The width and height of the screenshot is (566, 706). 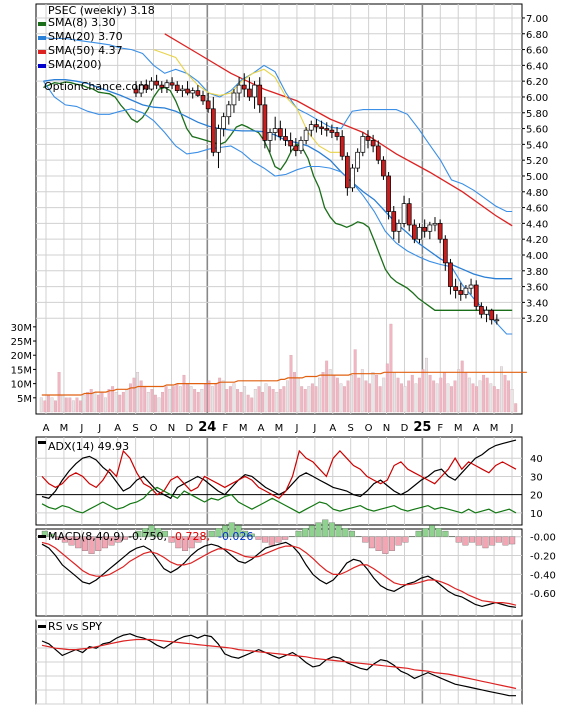 I want to click on macd-axis: -0.00 -0.20 -0.40 -0.60, so click(x=543, y=566).